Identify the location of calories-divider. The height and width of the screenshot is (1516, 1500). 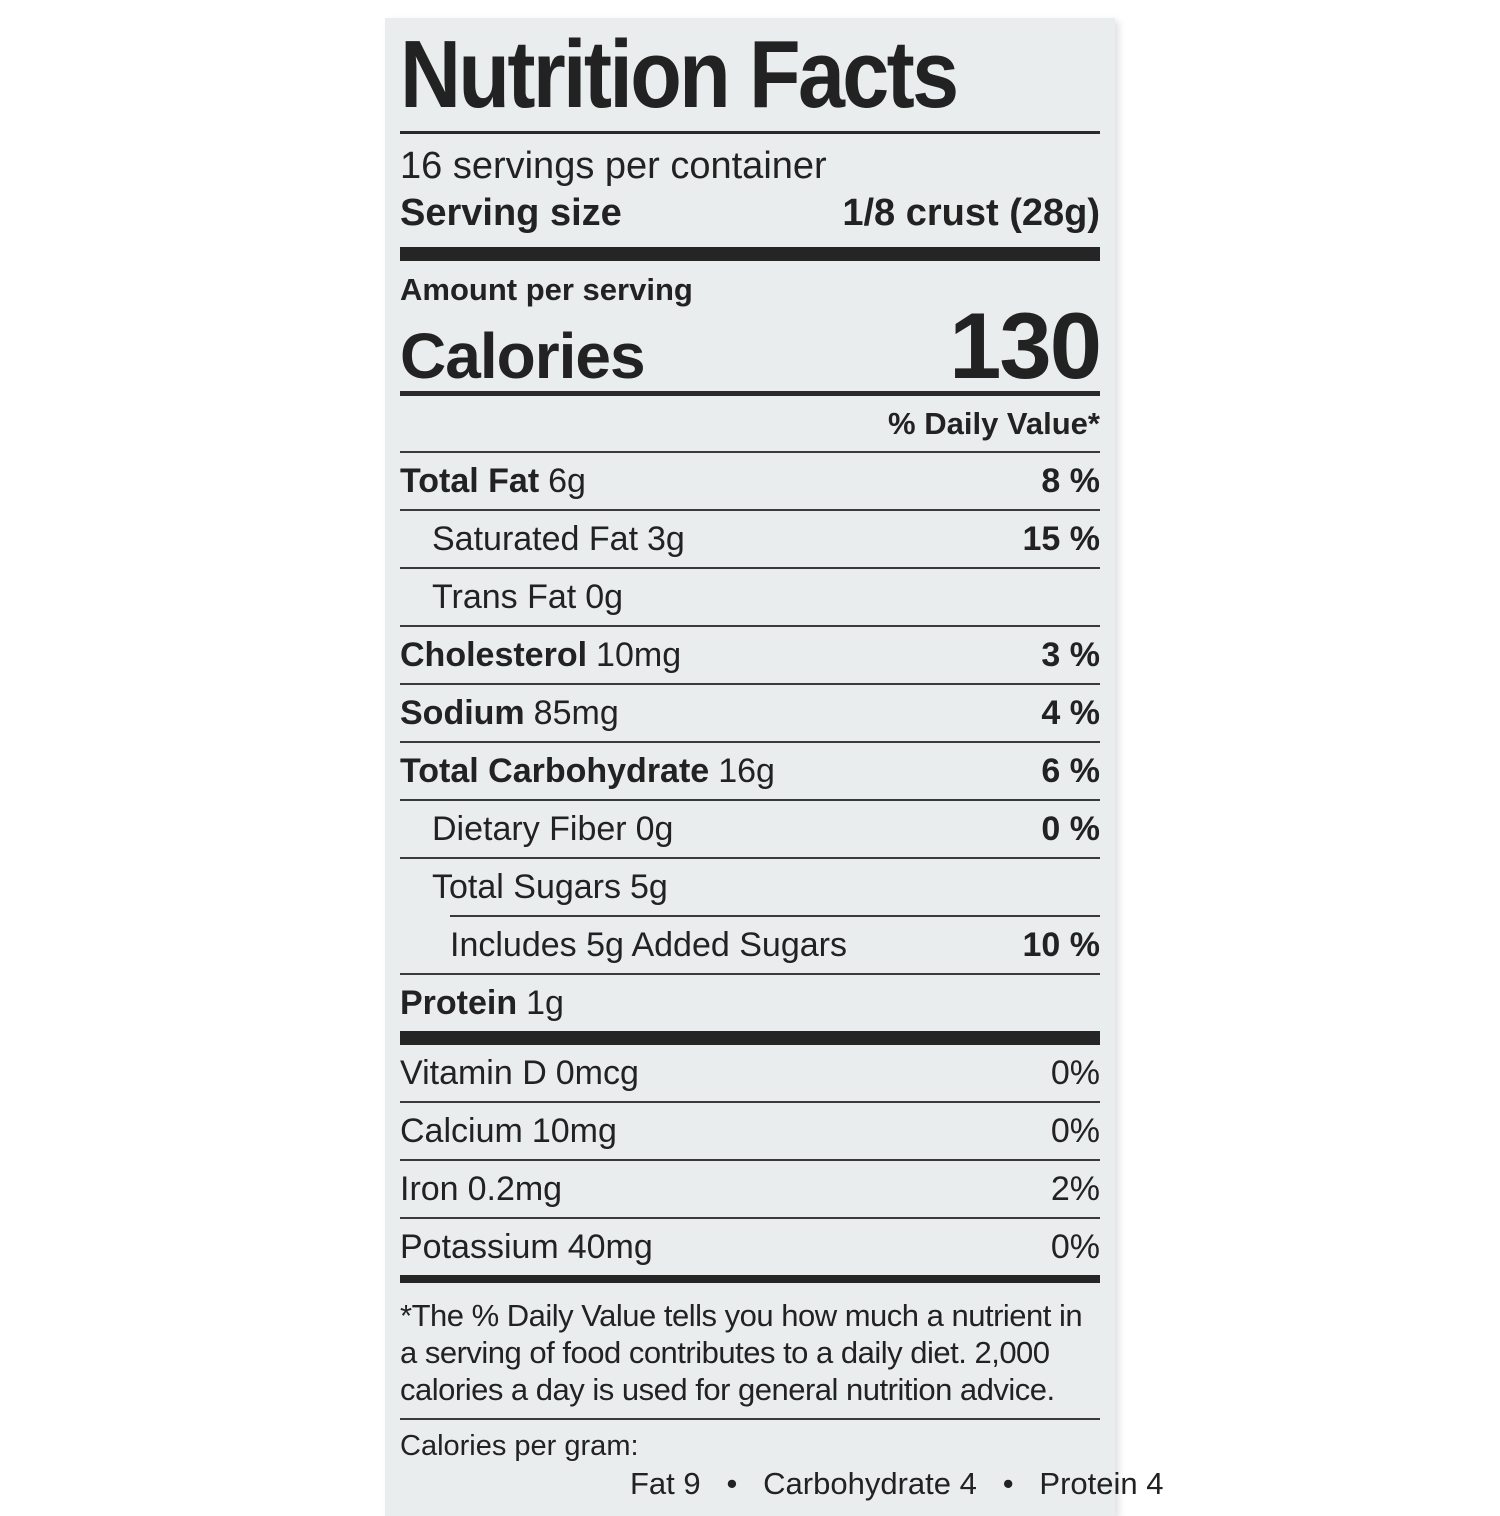
(750, 393).